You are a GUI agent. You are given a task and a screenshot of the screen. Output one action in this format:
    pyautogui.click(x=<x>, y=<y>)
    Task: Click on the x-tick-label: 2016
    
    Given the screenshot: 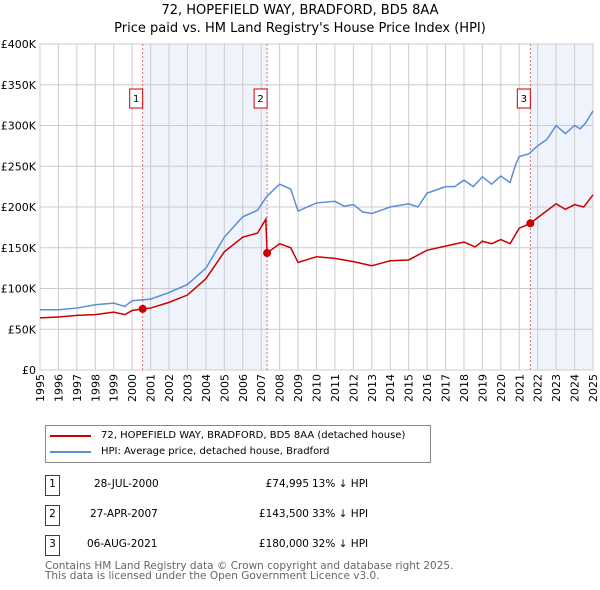 What is the action you would take?
    pyautogui.click(x=427, y=388)
    